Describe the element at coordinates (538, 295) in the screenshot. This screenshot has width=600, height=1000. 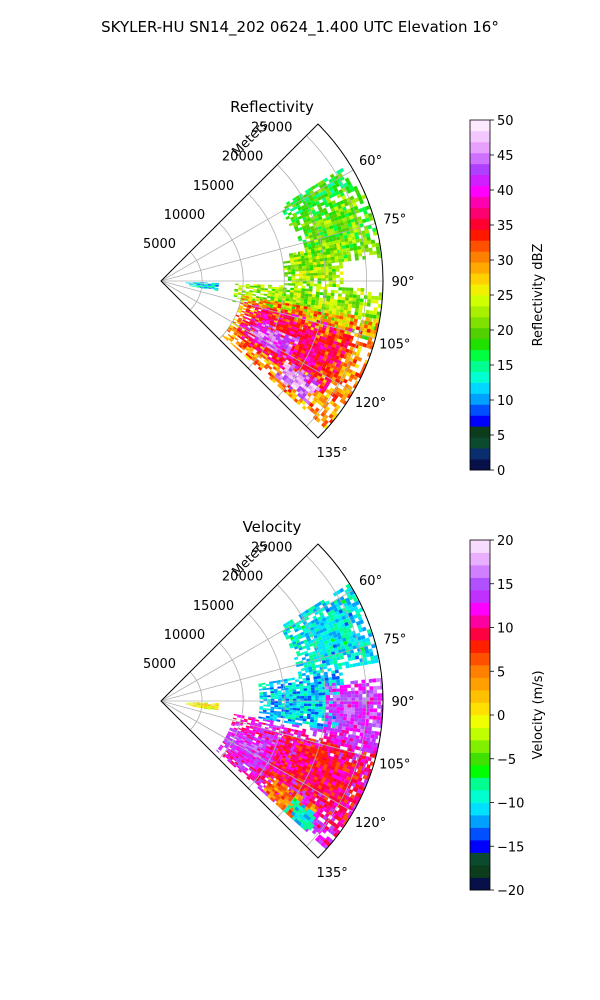
I see `colorbar-label: Reflectivity dBZ` at that location.